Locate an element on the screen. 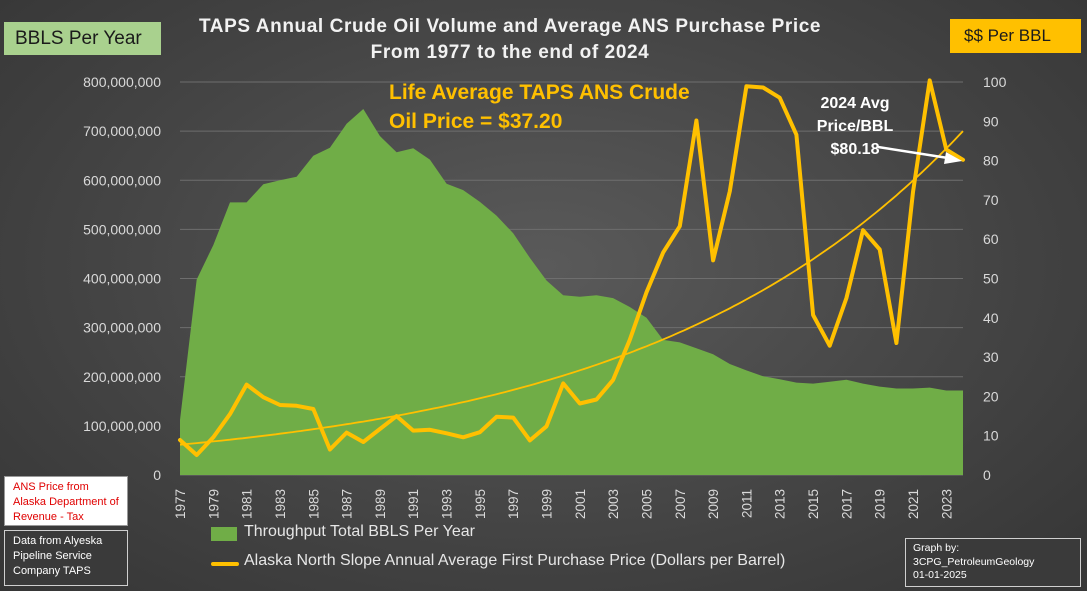  x-tick-label: 1987 is located at coordinates (347, 504).